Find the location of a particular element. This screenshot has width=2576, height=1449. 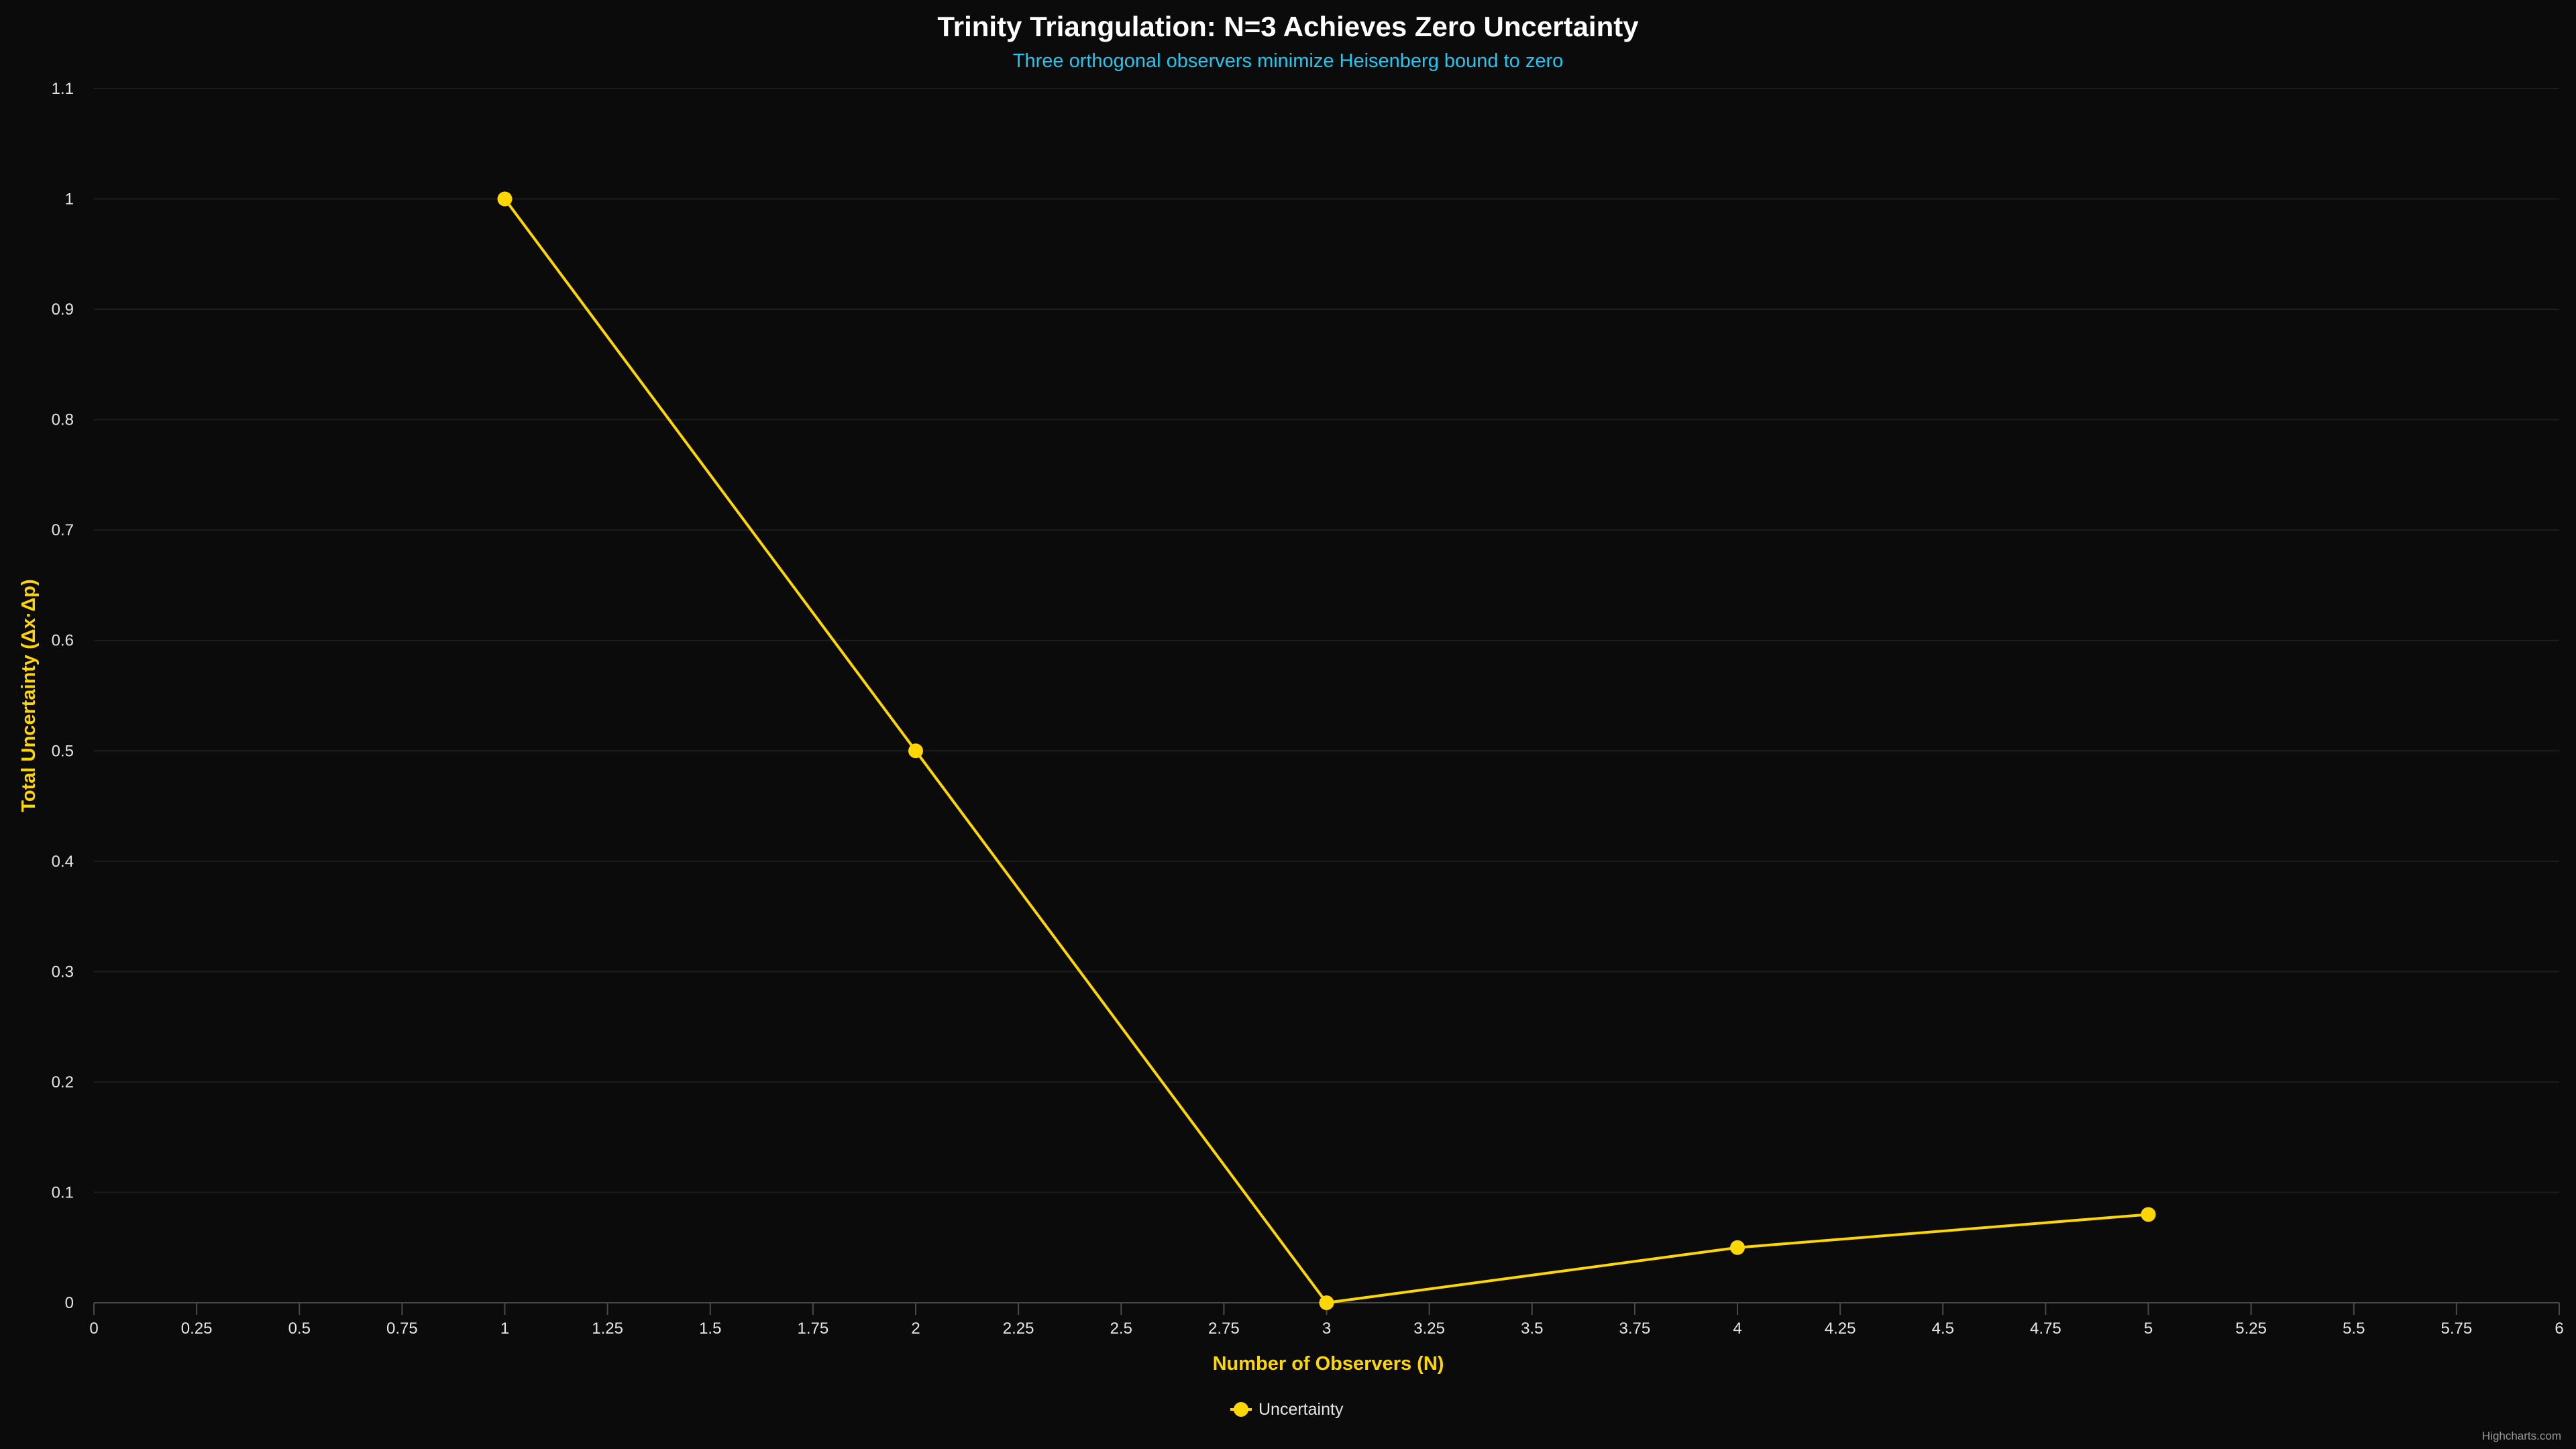

x-tick-label: 4.5 is located at coordinates (1943, 1329).